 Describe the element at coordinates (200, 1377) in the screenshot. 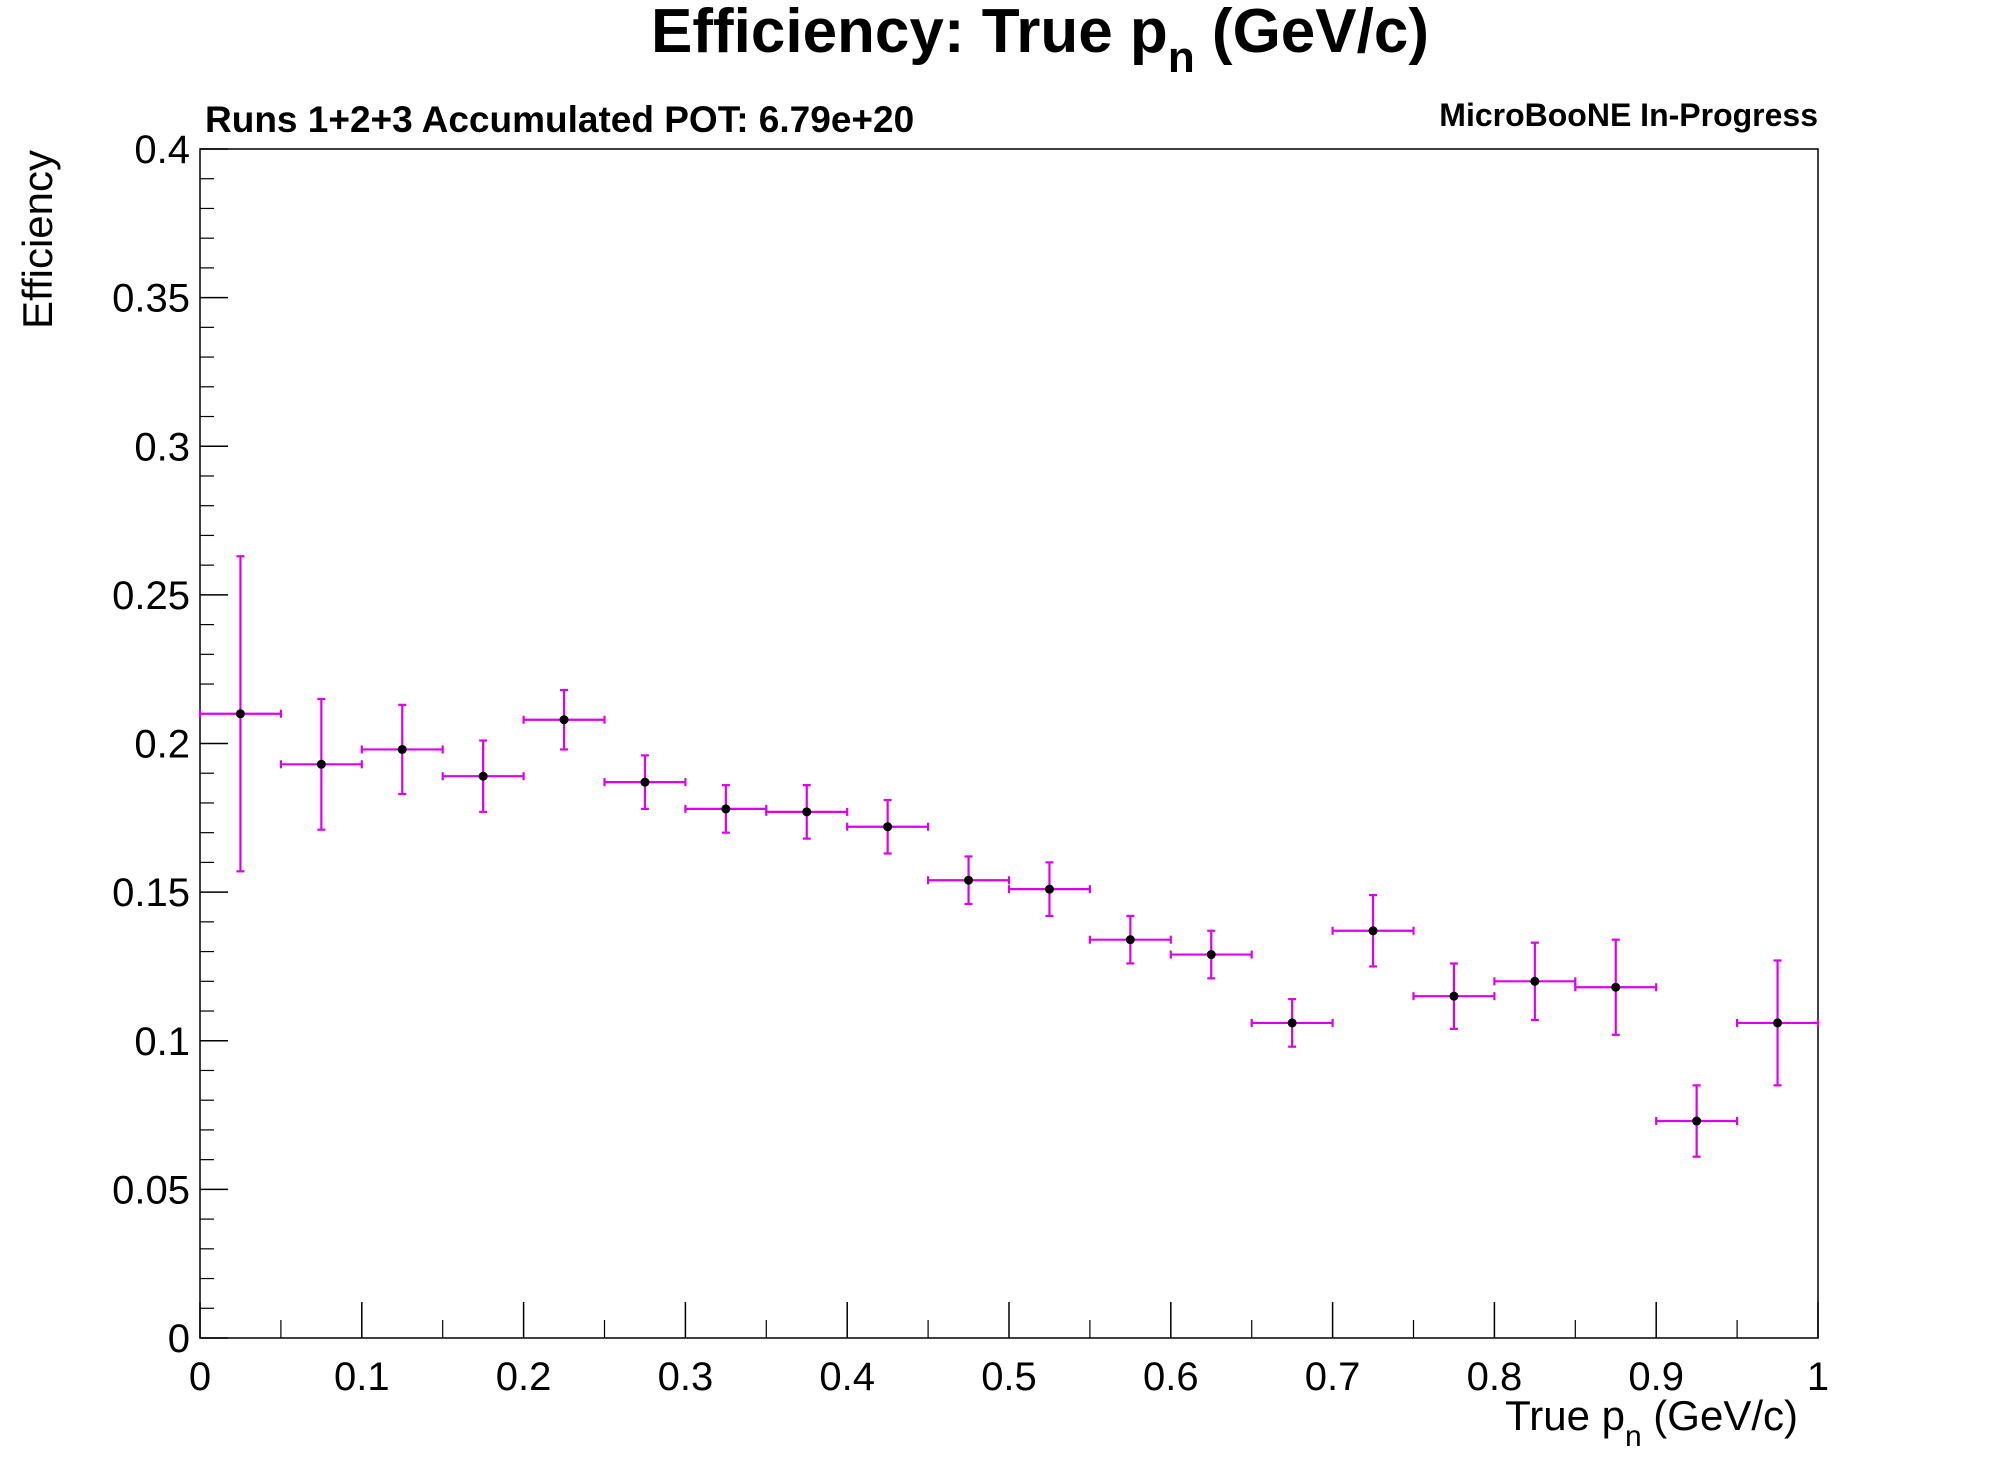

I see `x-tick-label: 0` at that location.